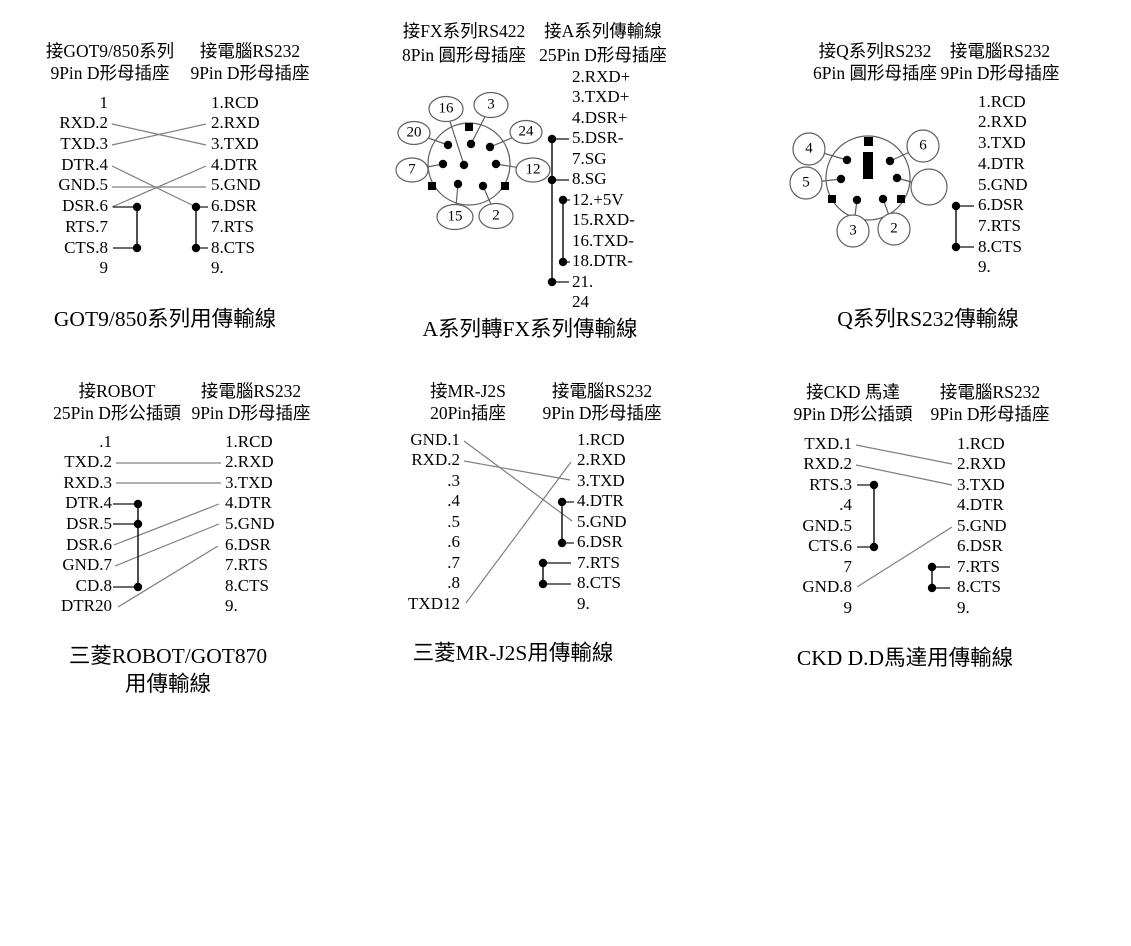  Describe the element at coordinates (250, 62) in the screenshot. I see `got9-right-connector-heading: 接電腦RS232 9Pin D形母插座` at that location.